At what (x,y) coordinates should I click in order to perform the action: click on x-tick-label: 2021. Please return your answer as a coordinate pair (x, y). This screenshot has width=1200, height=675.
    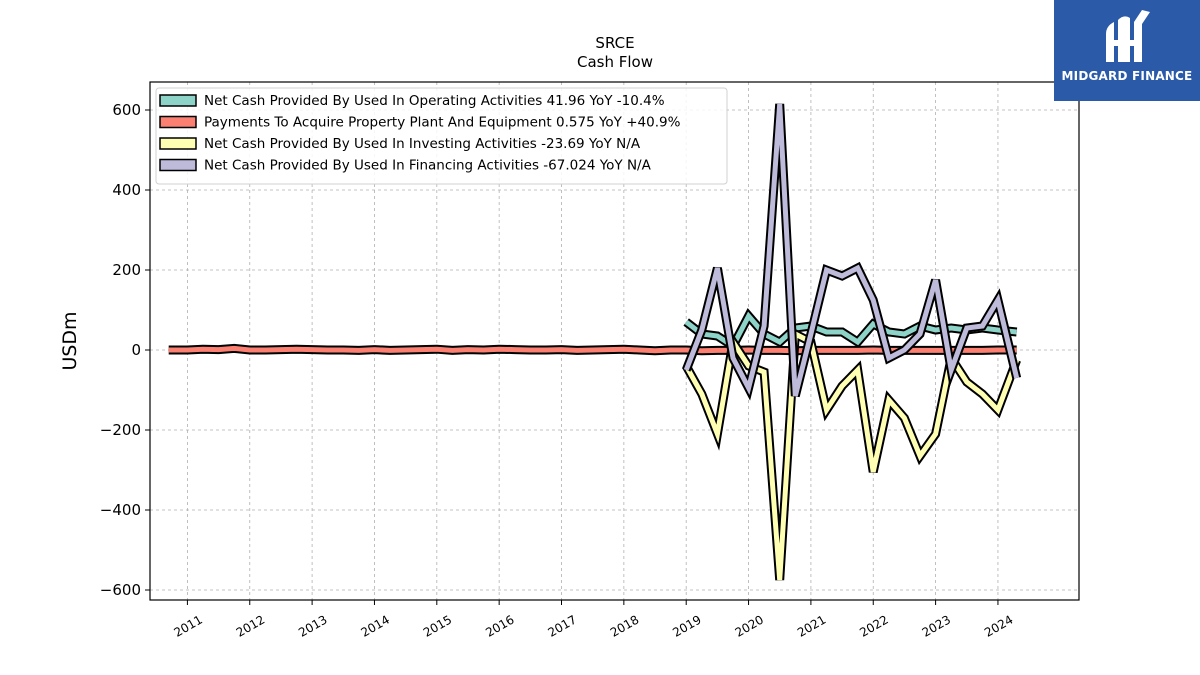
    Looking at the image, I should click on (811, 625).